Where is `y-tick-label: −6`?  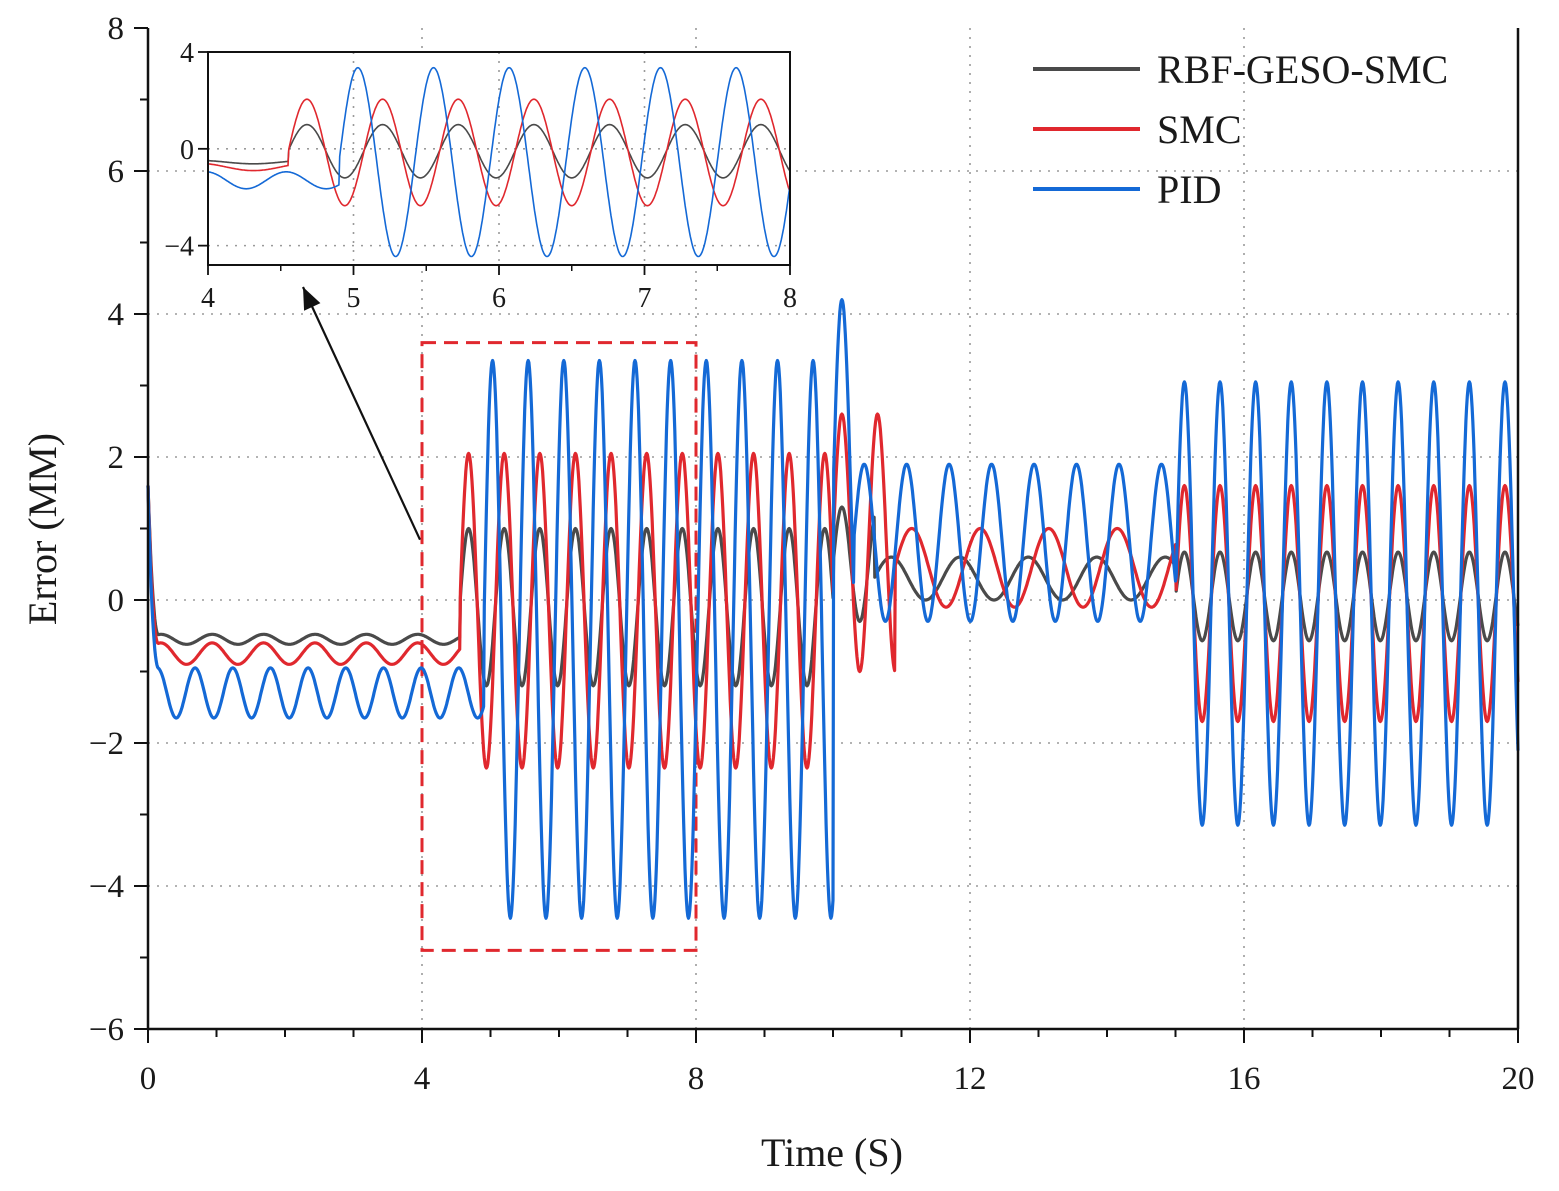 y-tick-label: −6 is located at coordinates (106, 1030).